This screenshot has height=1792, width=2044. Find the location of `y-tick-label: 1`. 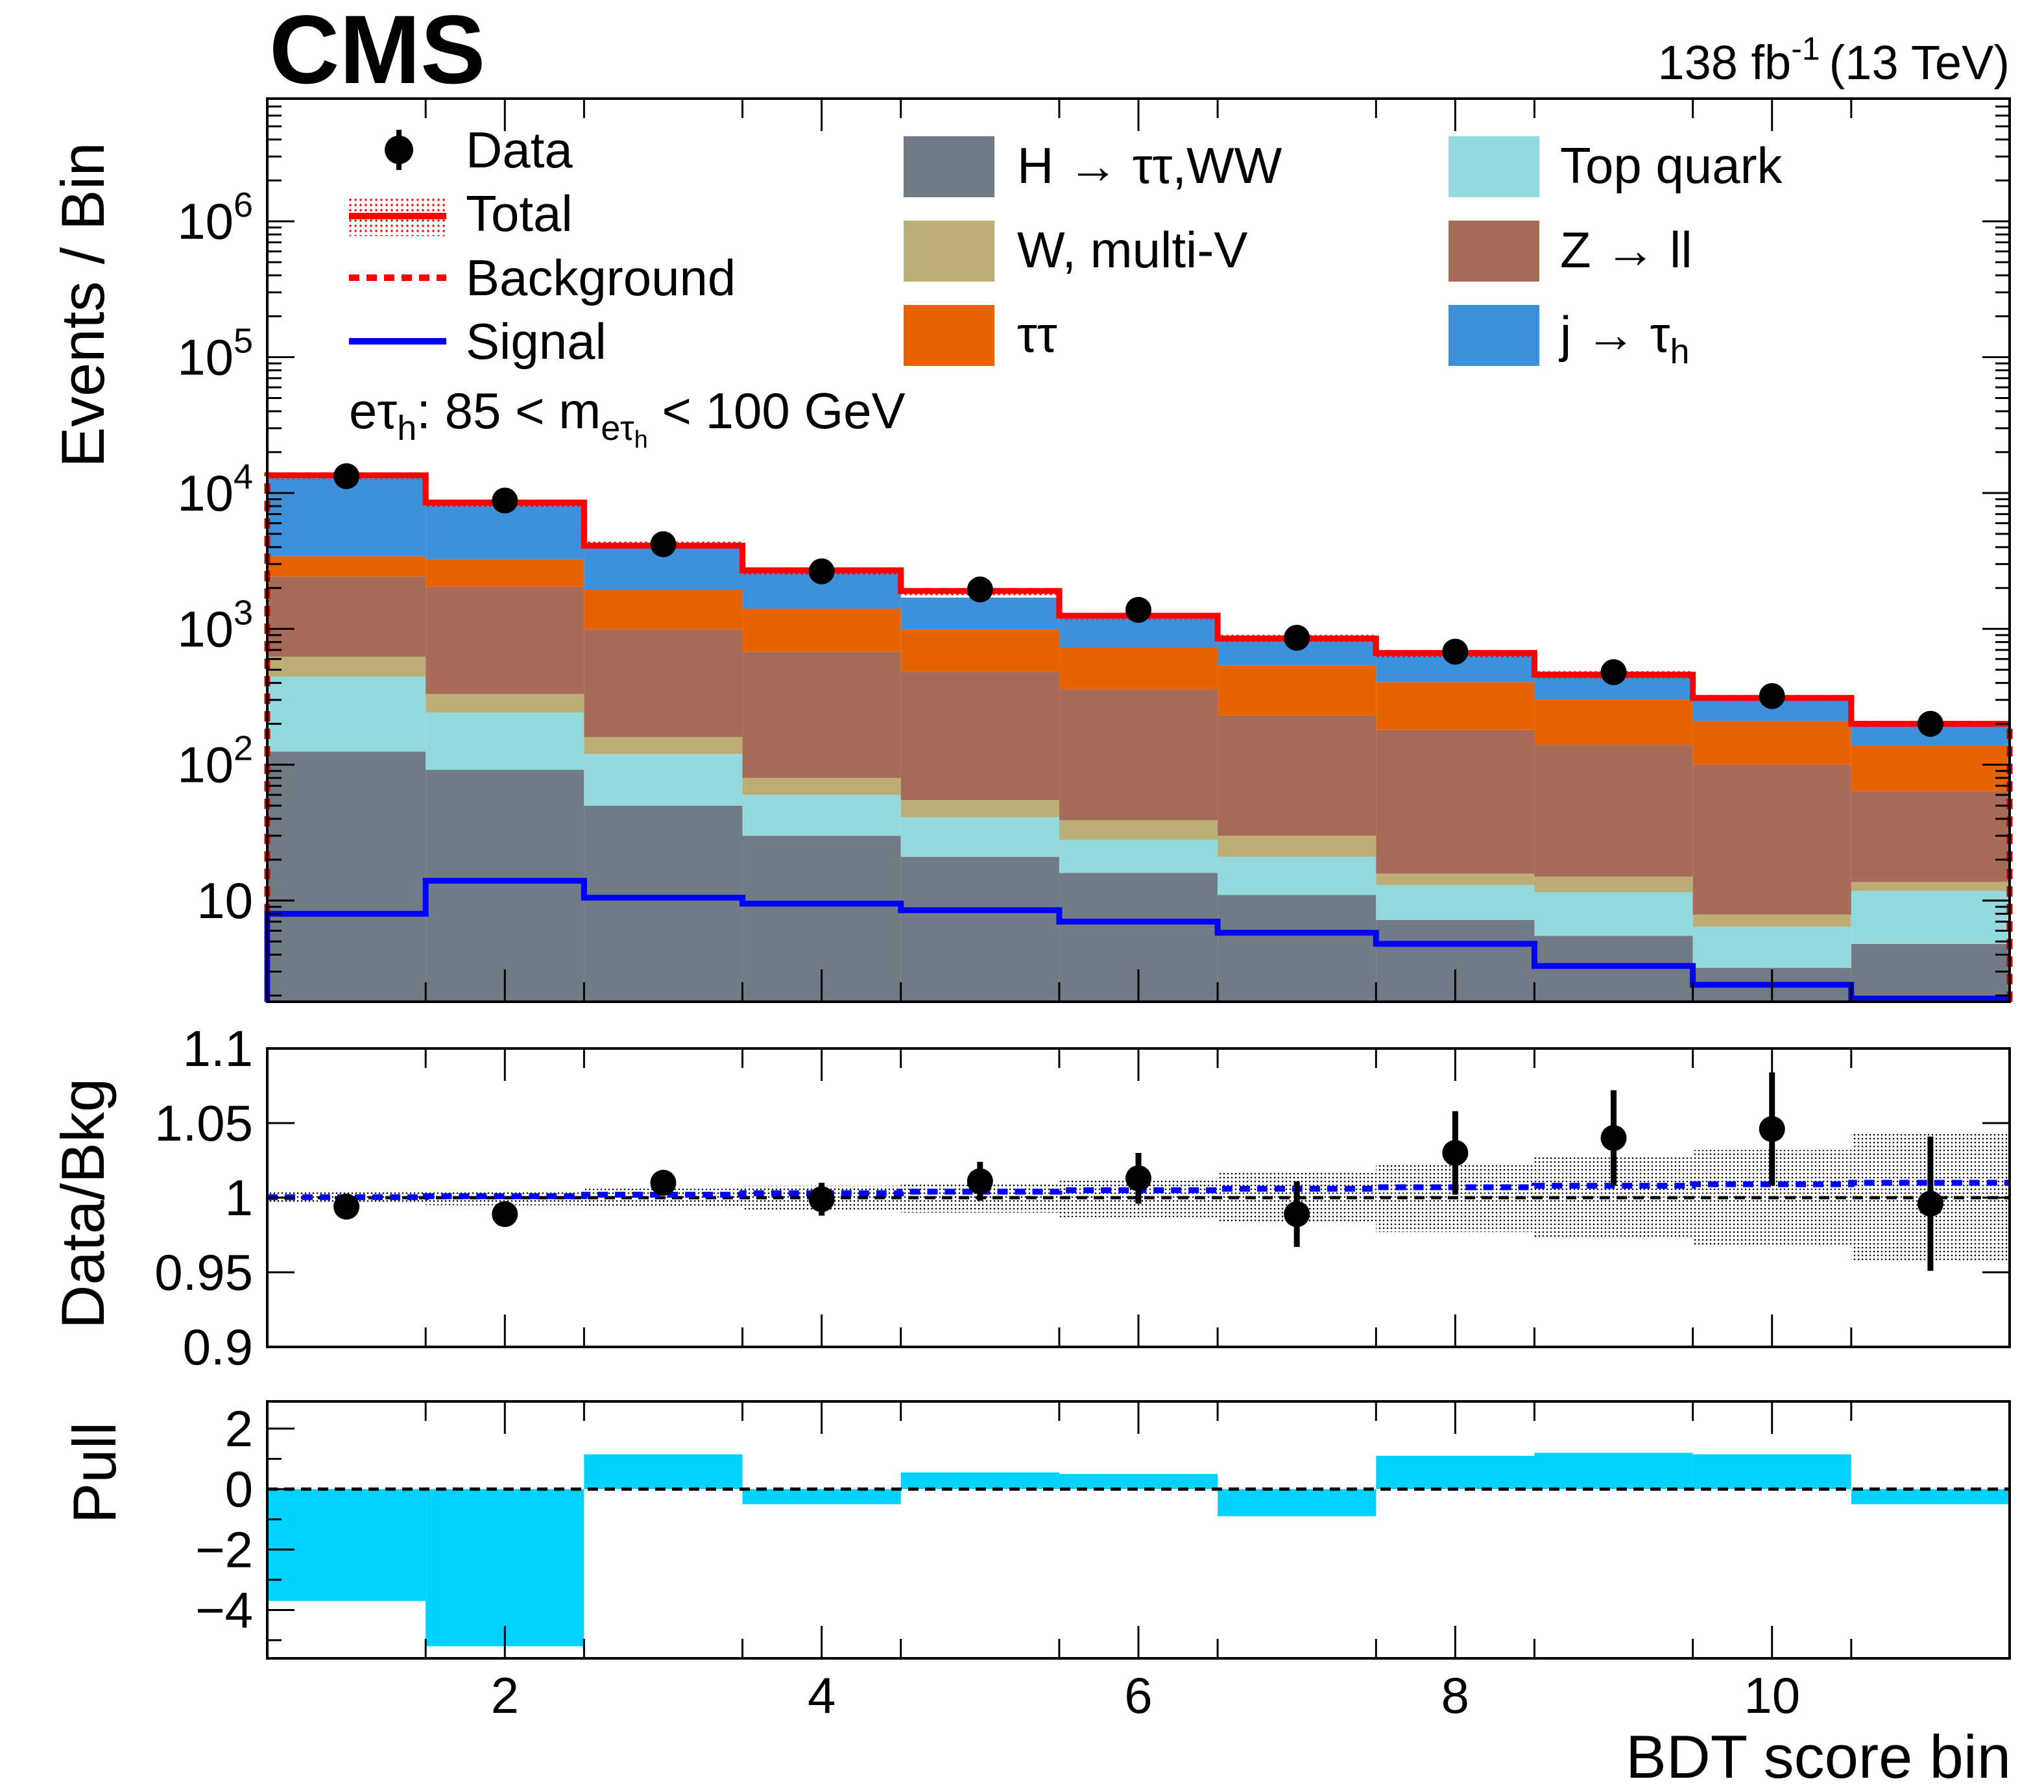

y-tick-label: 1 is located at coordinates (239, 1197).